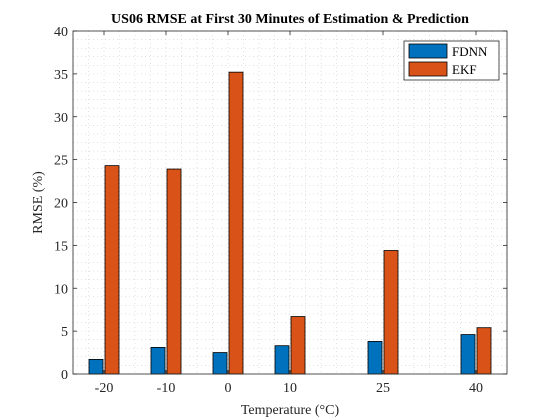  Describe the element at coordinates (104, 388) in the screenshot. I see `x-tick-label: -20` at that location.